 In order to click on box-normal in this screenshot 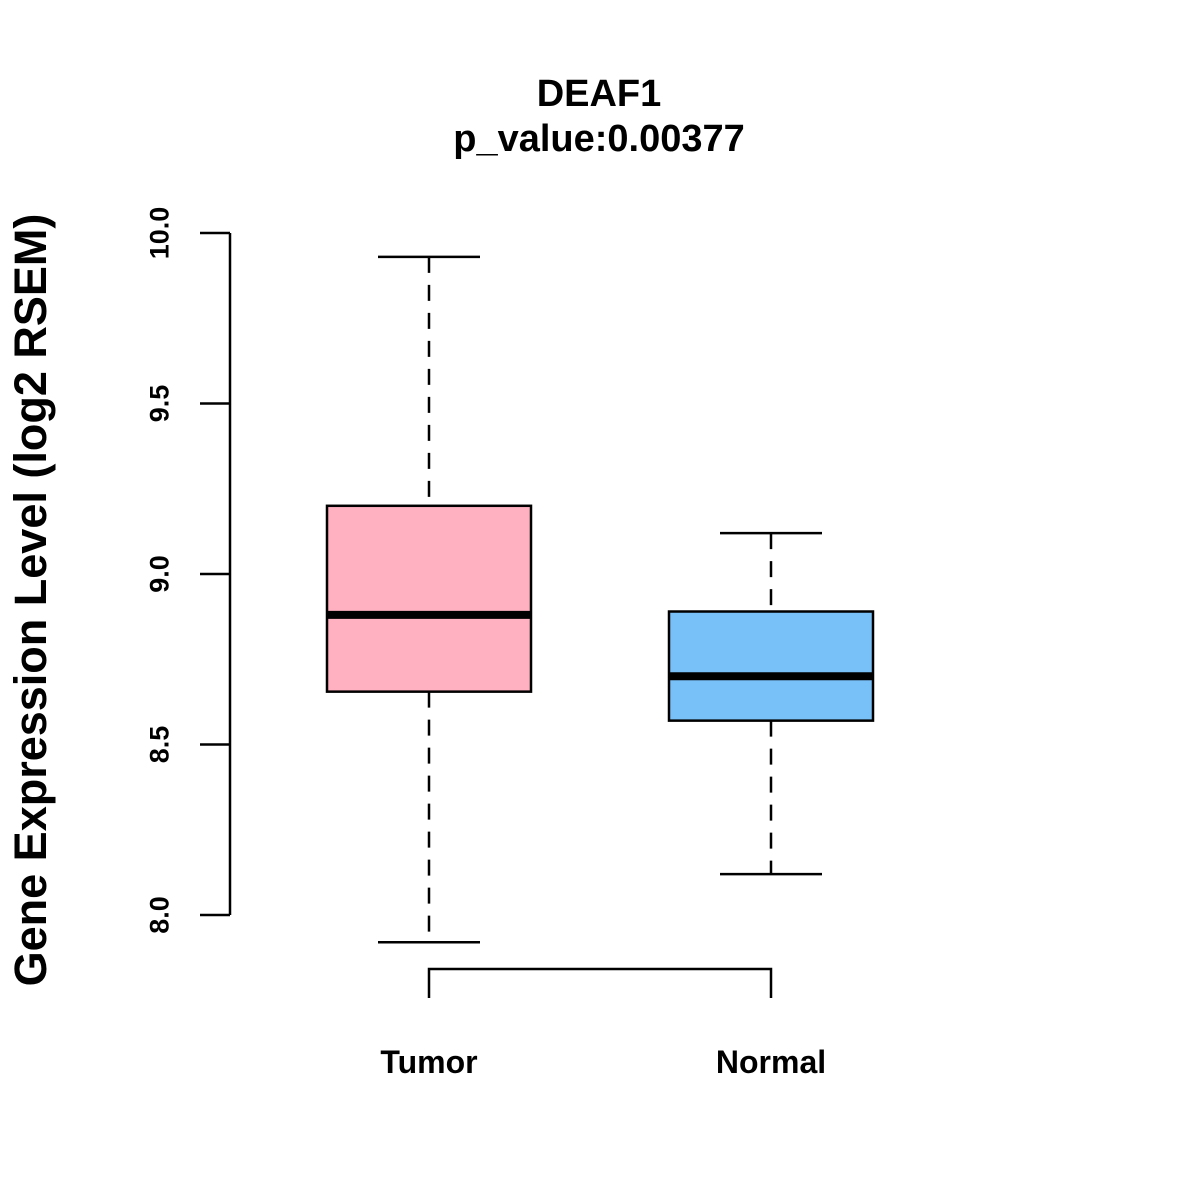, I will do `click(771, 703)`.